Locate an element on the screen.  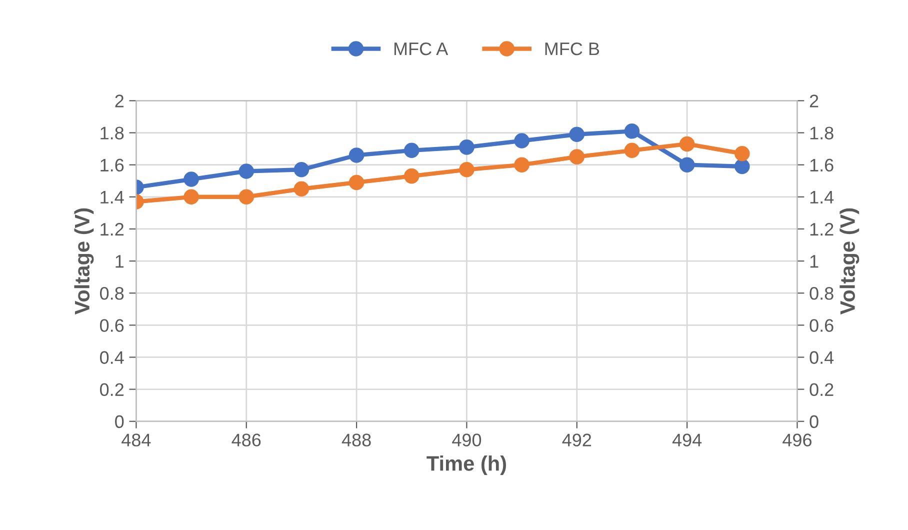
y2-tick-label: 1.6 is located at coordinates (822, 165).